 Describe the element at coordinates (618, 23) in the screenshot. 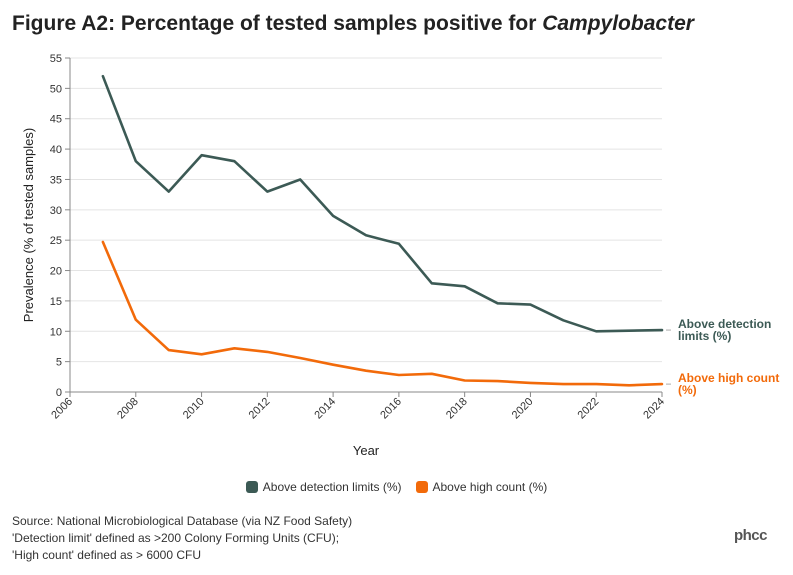

I see `chart-title-italic: Campylobacter` at that location.